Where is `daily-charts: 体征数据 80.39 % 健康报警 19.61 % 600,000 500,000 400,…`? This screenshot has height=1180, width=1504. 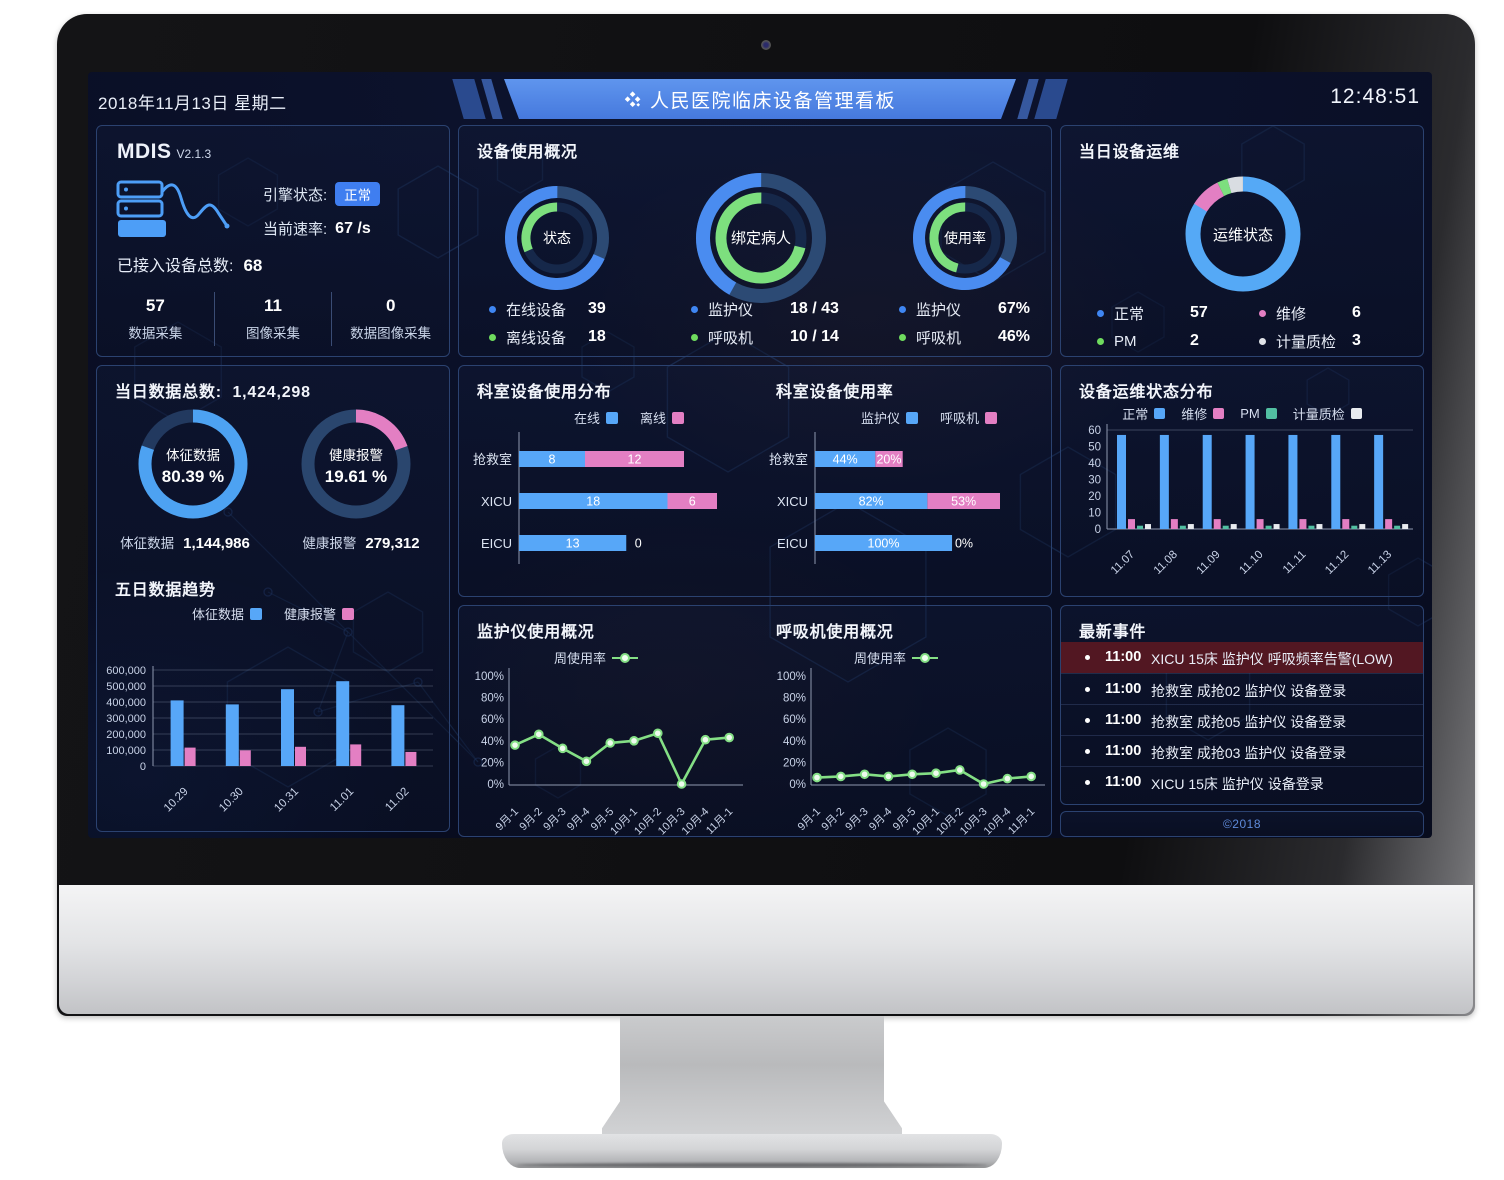 daily-charts: 体征数据 80.39 % 健康报警 19.61 % 600,000 500,000 400,… is located at coordinates (269, 612).